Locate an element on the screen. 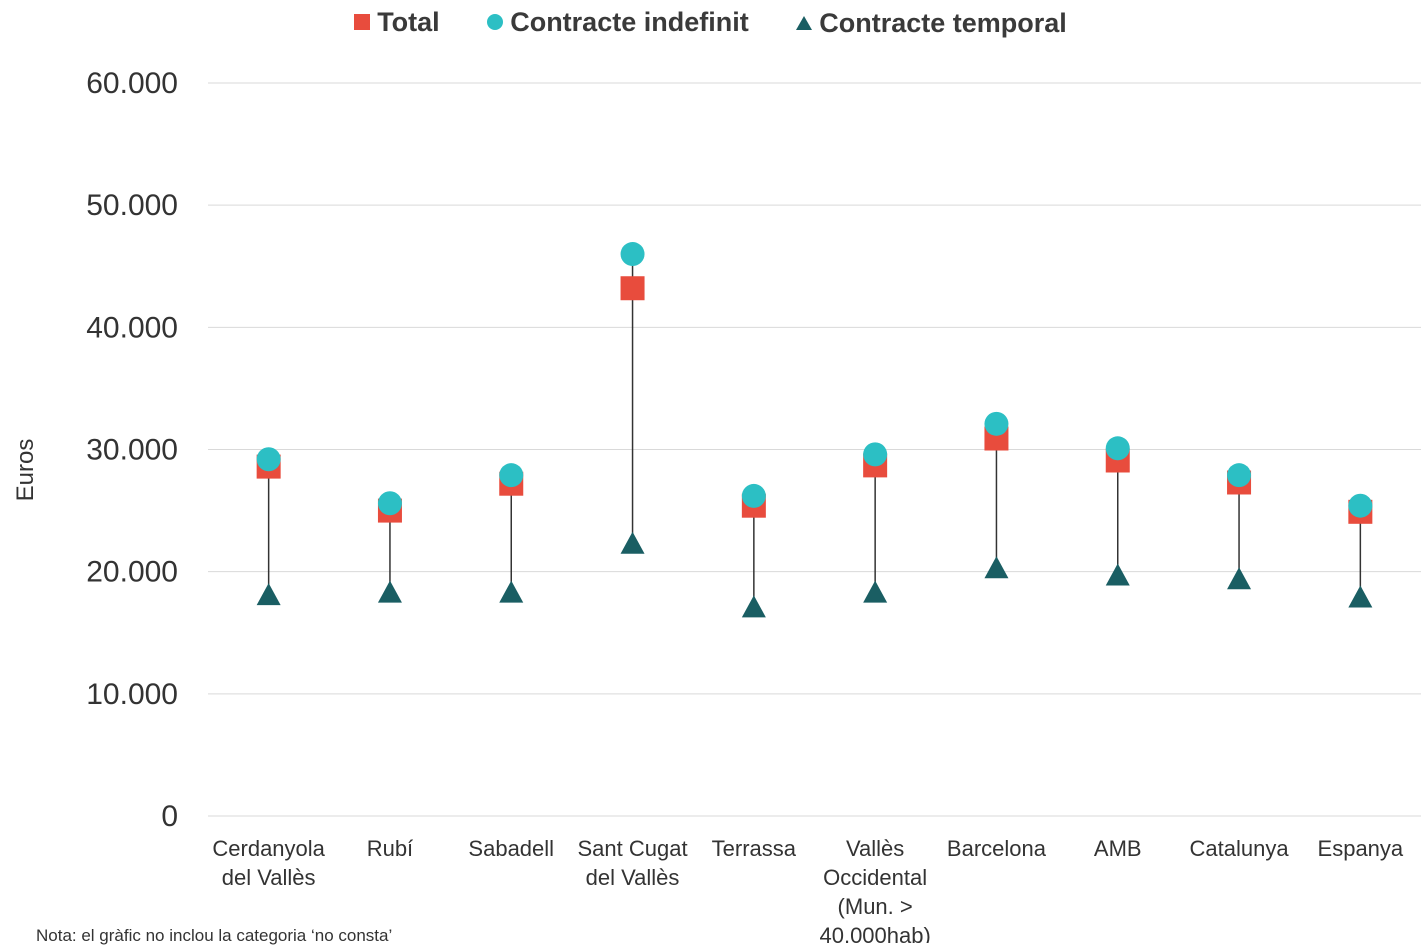 The image size is (1421, 946). y-axis-label: Euros is located at coordinates (25, 470).